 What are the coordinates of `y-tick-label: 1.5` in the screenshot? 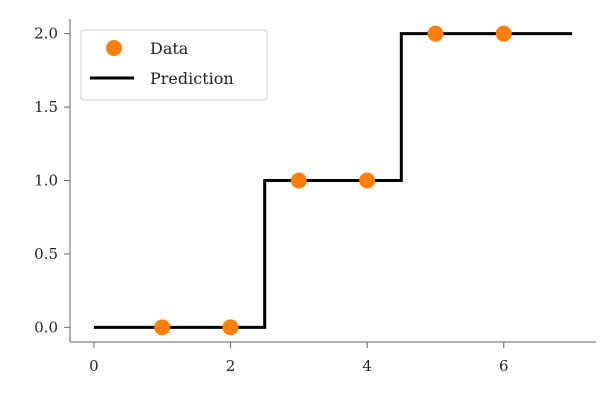 It's located at (46, 107).